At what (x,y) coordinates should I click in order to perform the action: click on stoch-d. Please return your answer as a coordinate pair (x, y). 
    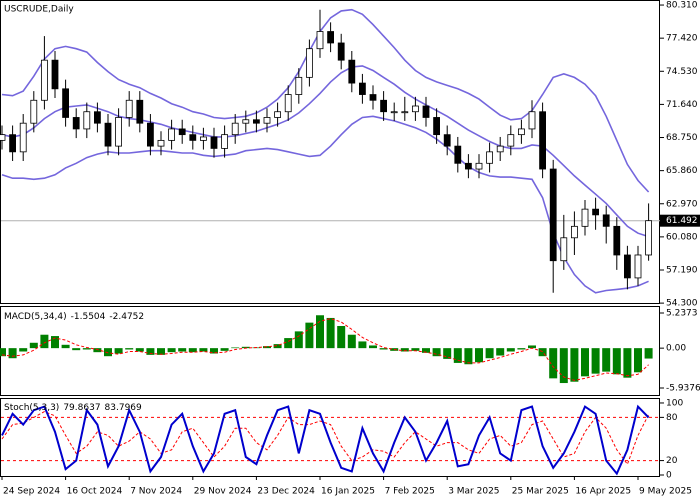
    Looking at the image, I should click on (325, 438).